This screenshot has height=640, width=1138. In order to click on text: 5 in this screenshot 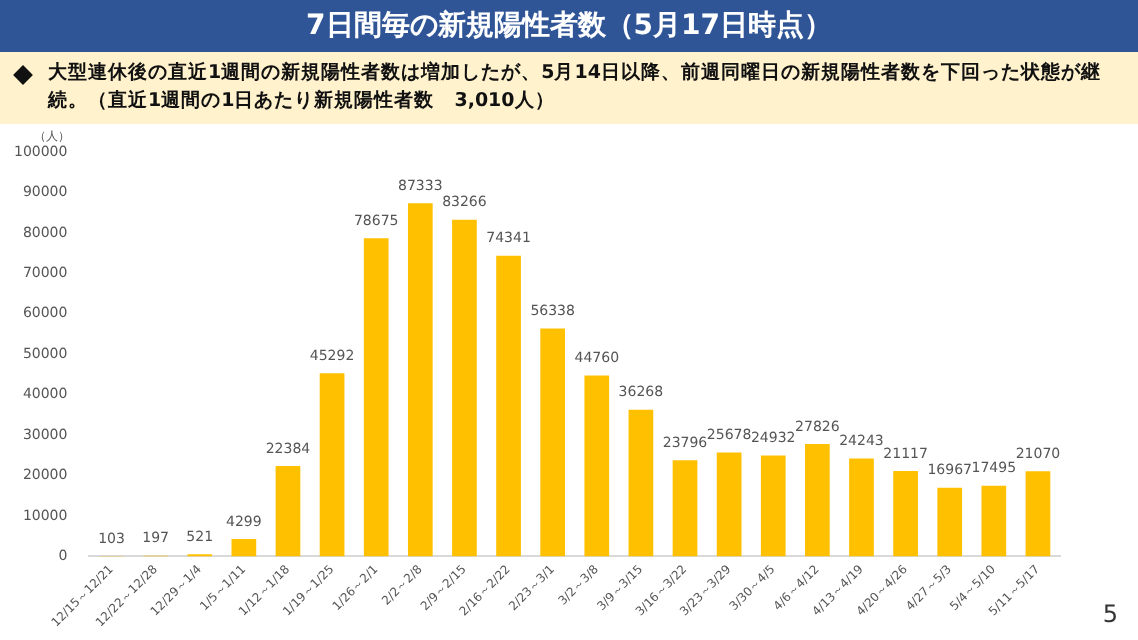, I will do `click(1110, 614)`.